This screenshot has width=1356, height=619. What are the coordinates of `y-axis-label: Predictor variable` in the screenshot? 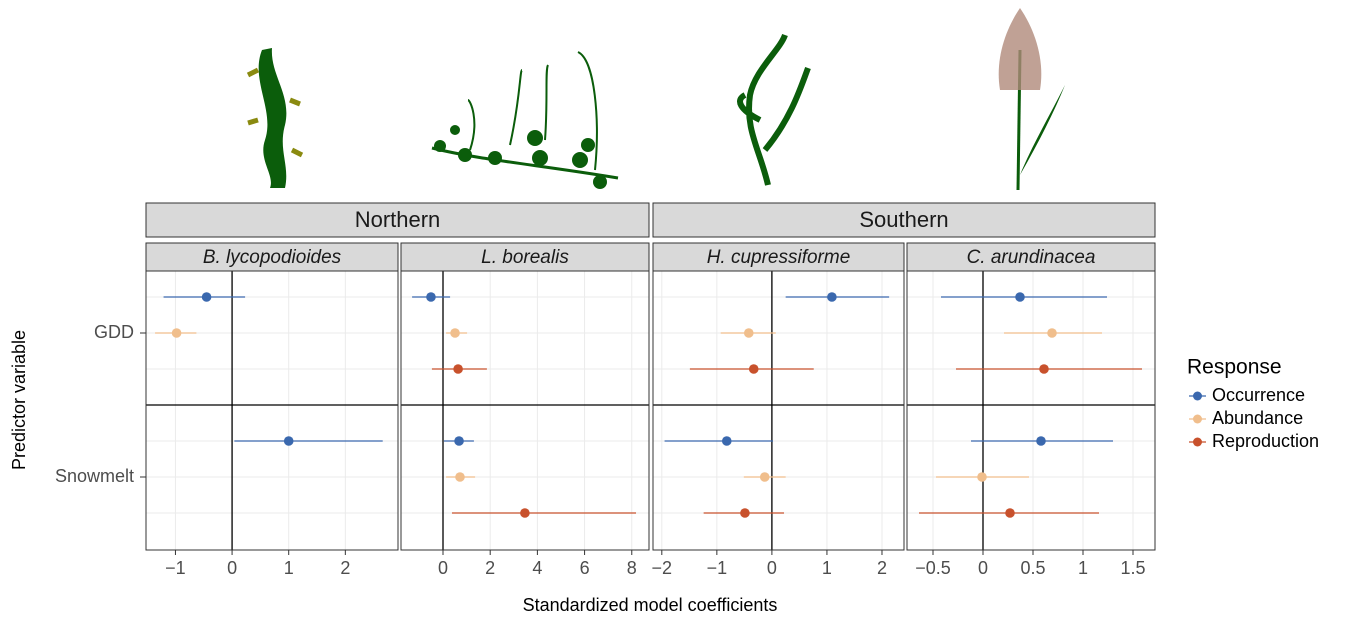 It's located at (19, 400).